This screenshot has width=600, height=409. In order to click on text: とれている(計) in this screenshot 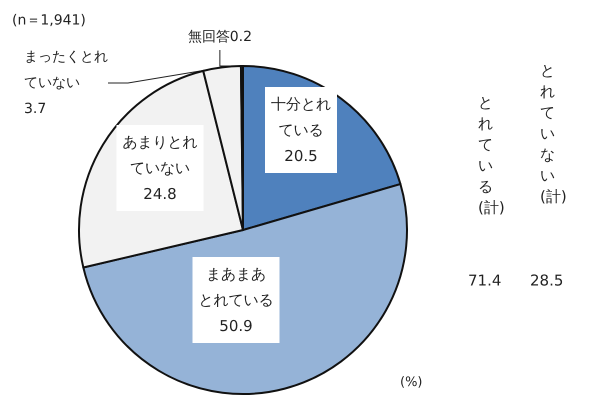, I will do `click(491, 155)`.